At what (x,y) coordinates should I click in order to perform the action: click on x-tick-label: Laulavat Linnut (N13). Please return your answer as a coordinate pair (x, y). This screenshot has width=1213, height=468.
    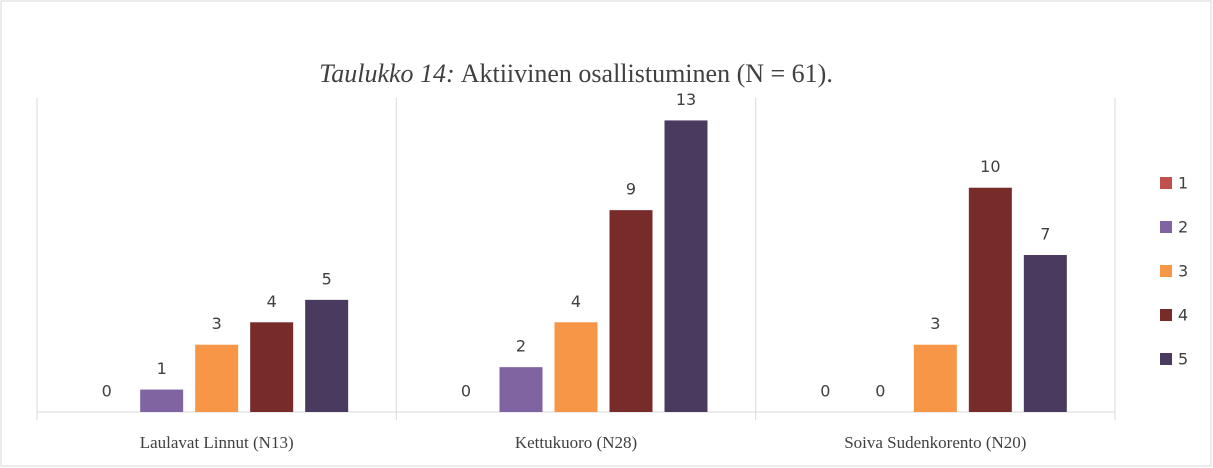
    Looking at the image, I should click on (217, 442).